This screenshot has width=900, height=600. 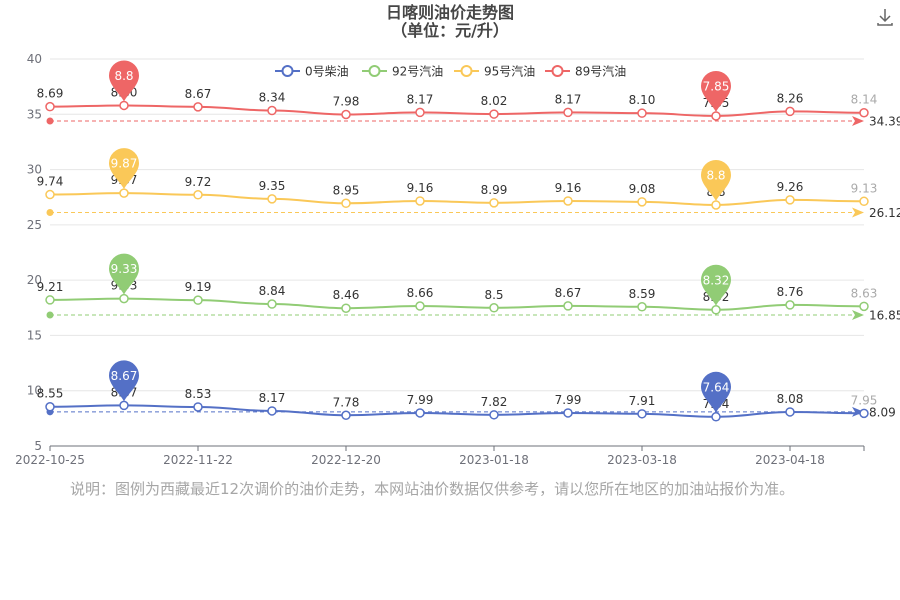 What do you see at coordinates (346, 460) in the screenshot?
I see `x-tick-label: 2022-12-20` at bounding box center [346, 460].